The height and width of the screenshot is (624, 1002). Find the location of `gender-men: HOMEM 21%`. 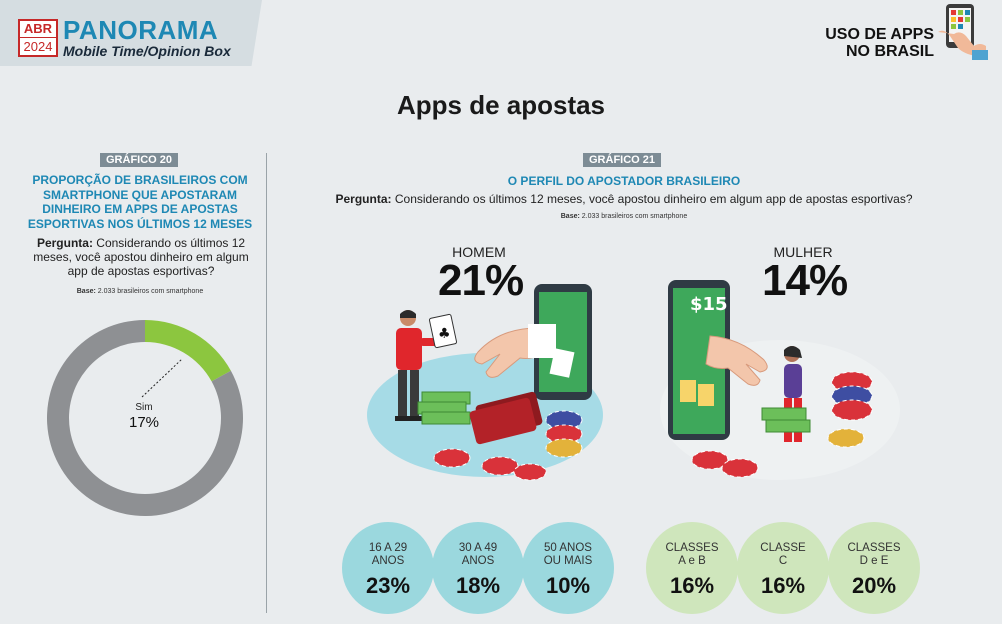

gender-men: HOMEM 21% is located at coordinates (481, 274).